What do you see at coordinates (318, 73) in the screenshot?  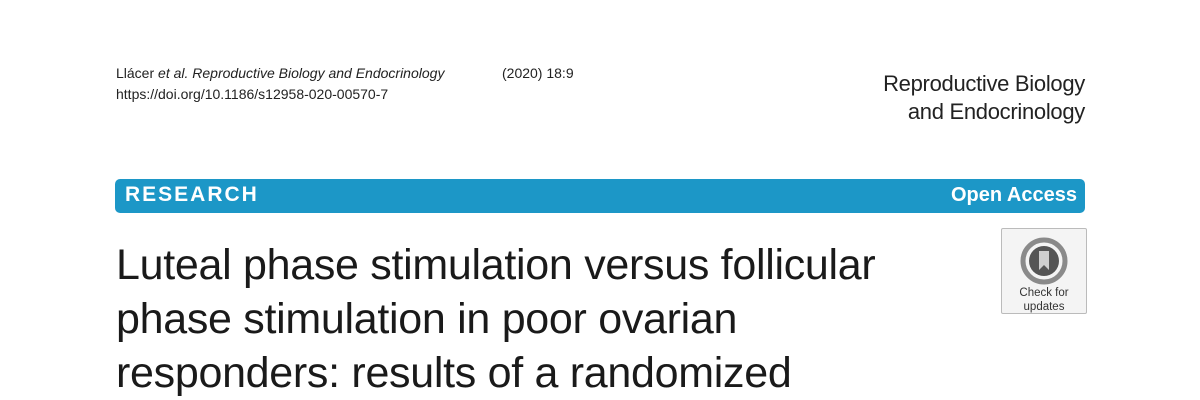 I see `citation-journal: Reproductive Biology and Endocrinology` at bounding box center [318, 73].